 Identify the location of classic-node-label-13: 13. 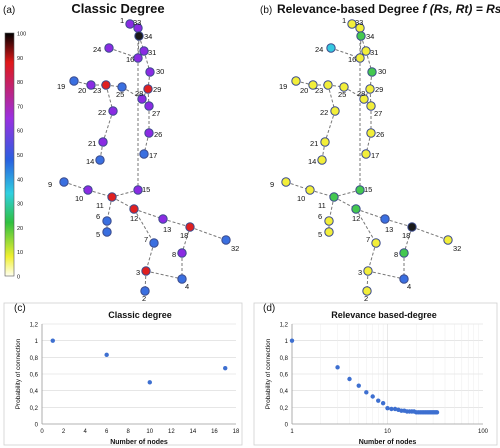
(167, 229).